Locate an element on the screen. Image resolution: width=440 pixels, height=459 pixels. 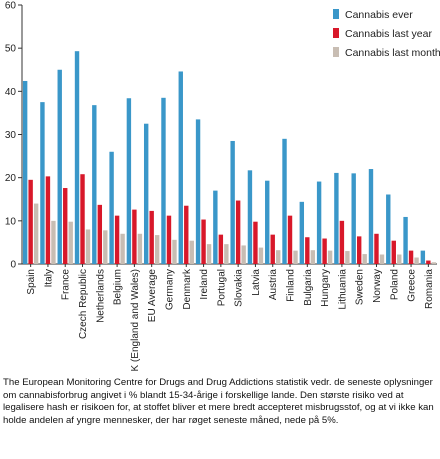
category-label: Czech Republic is located at coordinates (83, 304).